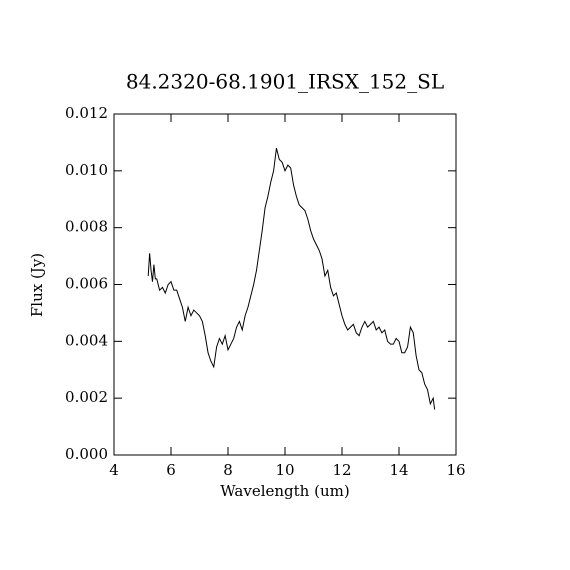  What do you see at coordinates (284, 491) in the screenshot?
I see `x-axis-label: Wavelength (um)` at bounding box center [284, 491].